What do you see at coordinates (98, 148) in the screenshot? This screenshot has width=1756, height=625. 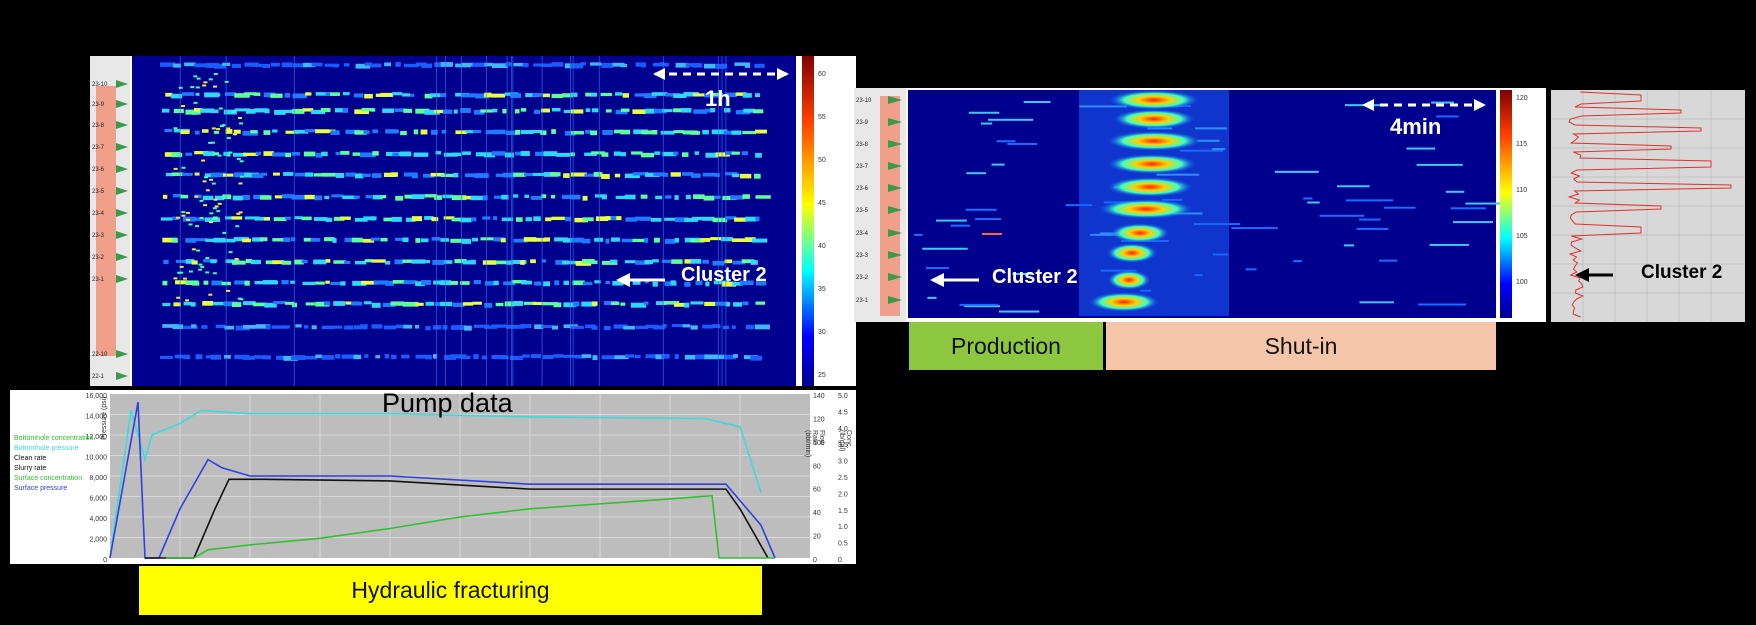 I see `left-stage-label: 23-7` at bounding box center [98, 148].